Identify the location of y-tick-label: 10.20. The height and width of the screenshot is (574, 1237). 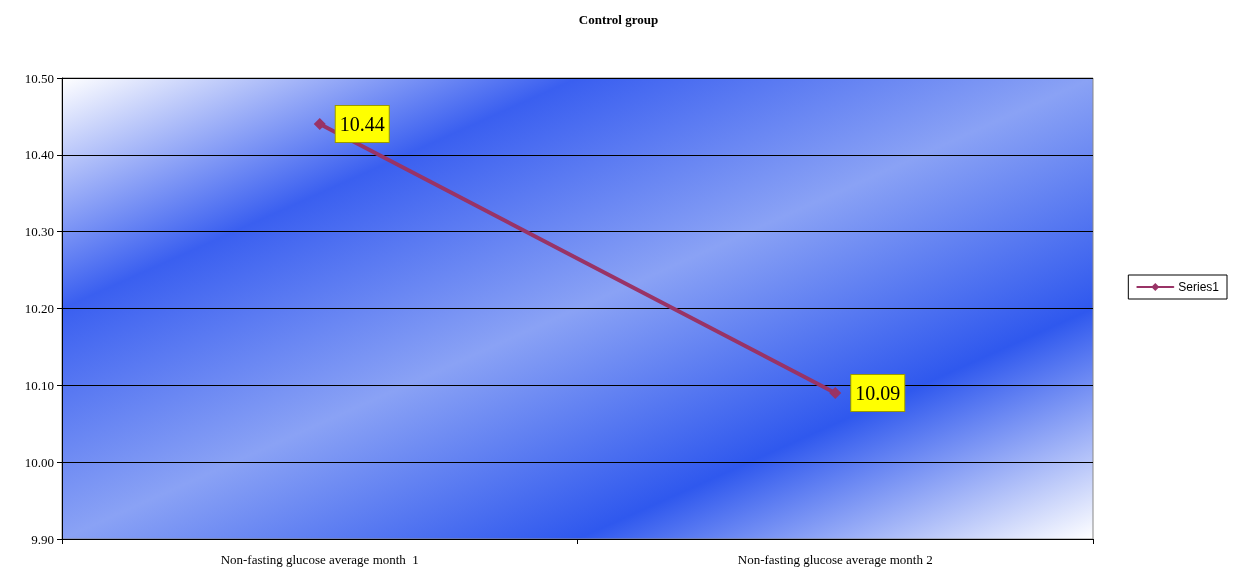
(39, 308).